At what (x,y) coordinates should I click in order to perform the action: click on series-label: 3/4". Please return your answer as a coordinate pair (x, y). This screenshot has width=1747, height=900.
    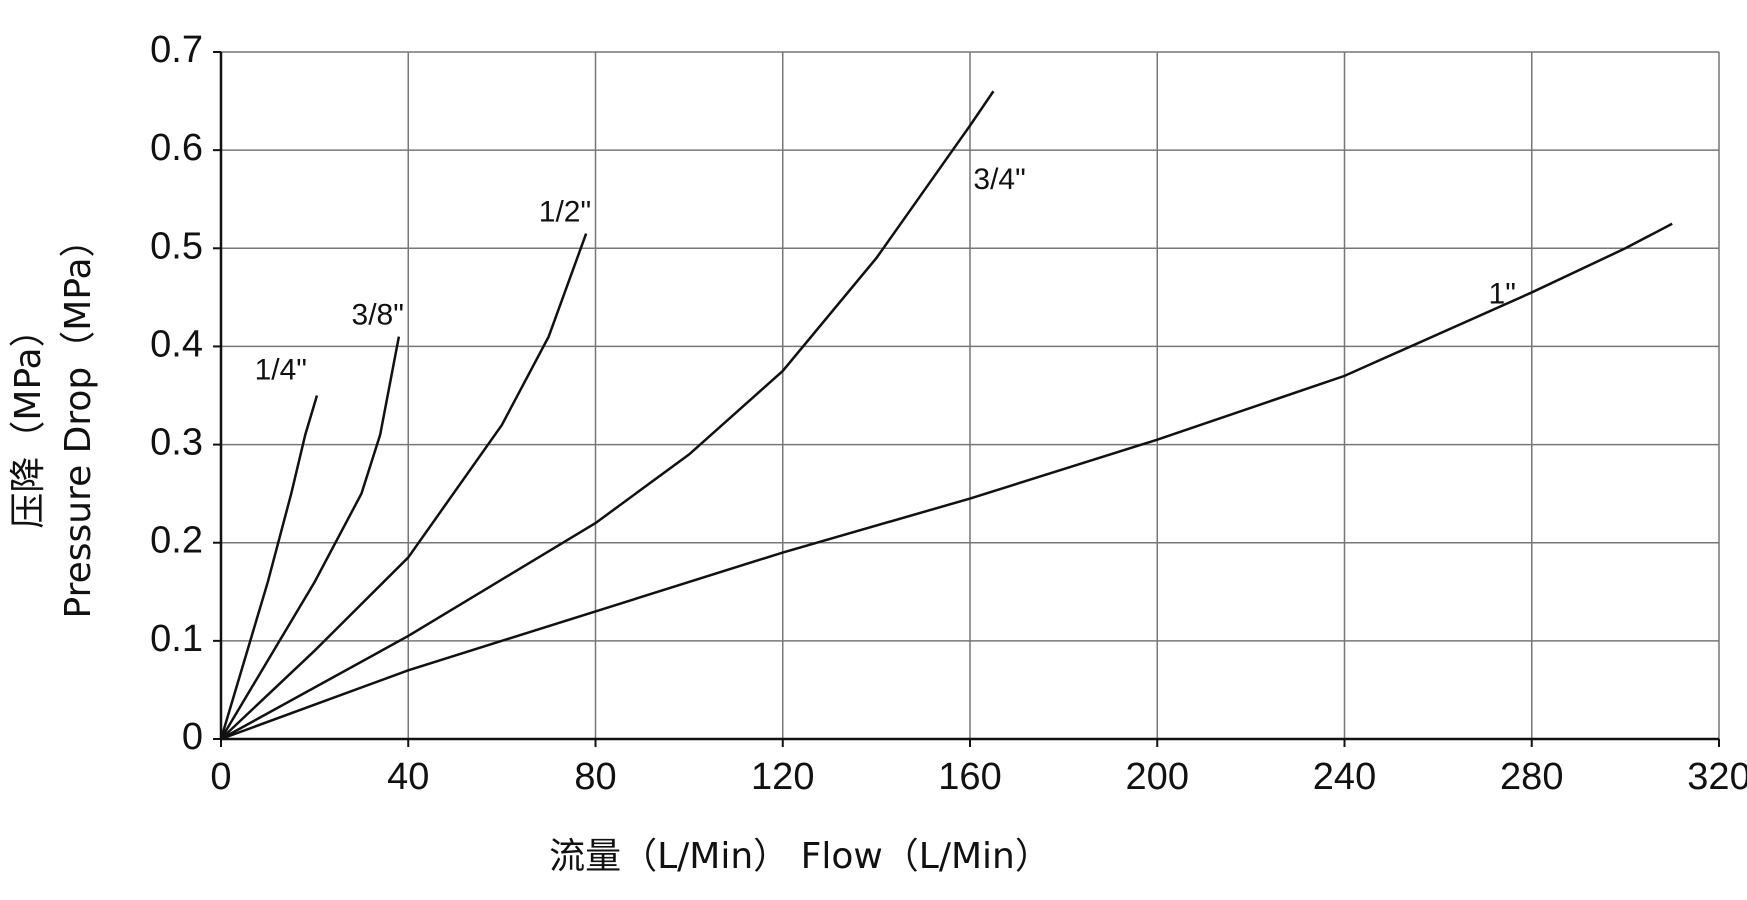
    Looking at the image, I should click on (999, 179).